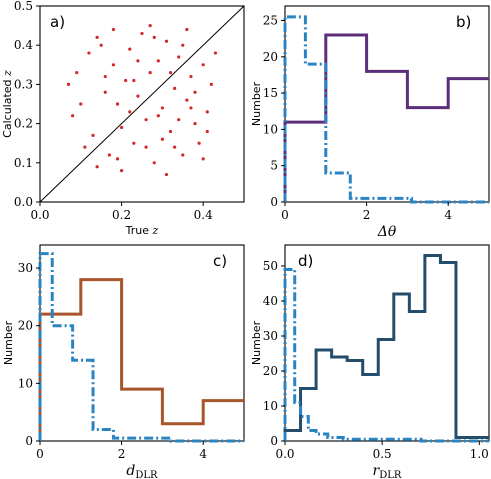 Image resolution: width=491 pixels, height=479 pixels. What do you see at coordinates (366, 212) in the screenshot?
I see `x-ticks-b: 0 2 4` at bounding box center [366, 212].